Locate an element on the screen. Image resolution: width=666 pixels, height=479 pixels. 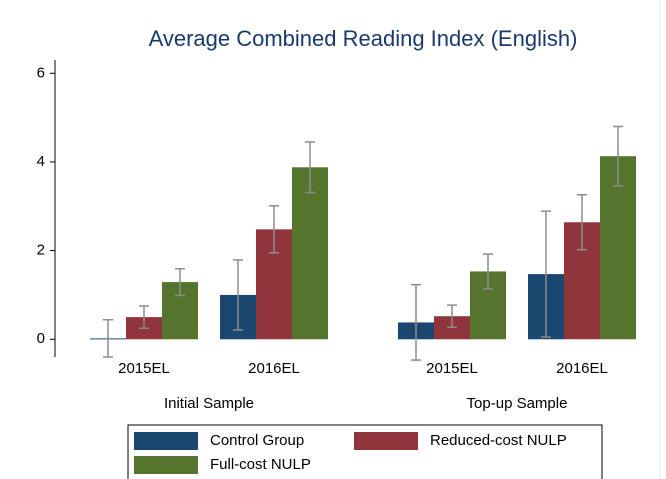
y-tick-label: 4 is located at coordinates (41, 161).